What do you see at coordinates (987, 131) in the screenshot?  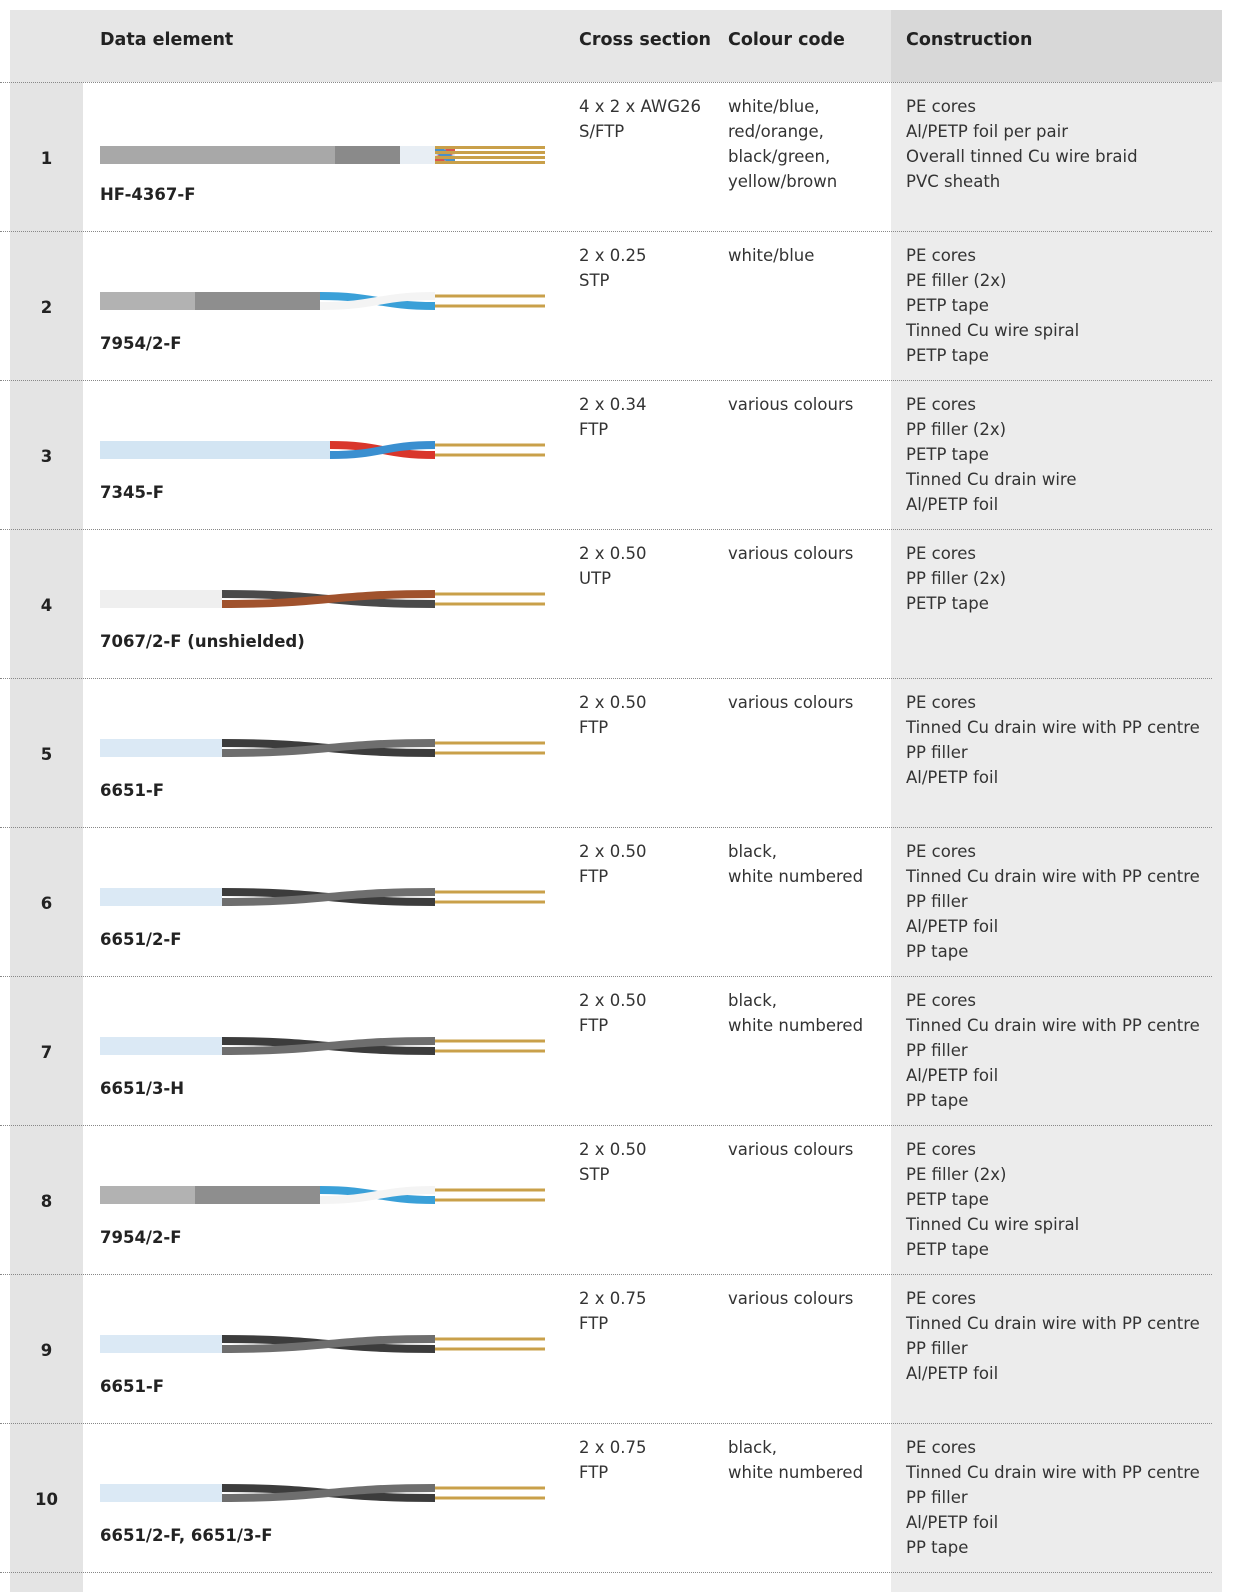 I see `construction-line: Al/PETP foil per pair` at bounding box center [987, 131].